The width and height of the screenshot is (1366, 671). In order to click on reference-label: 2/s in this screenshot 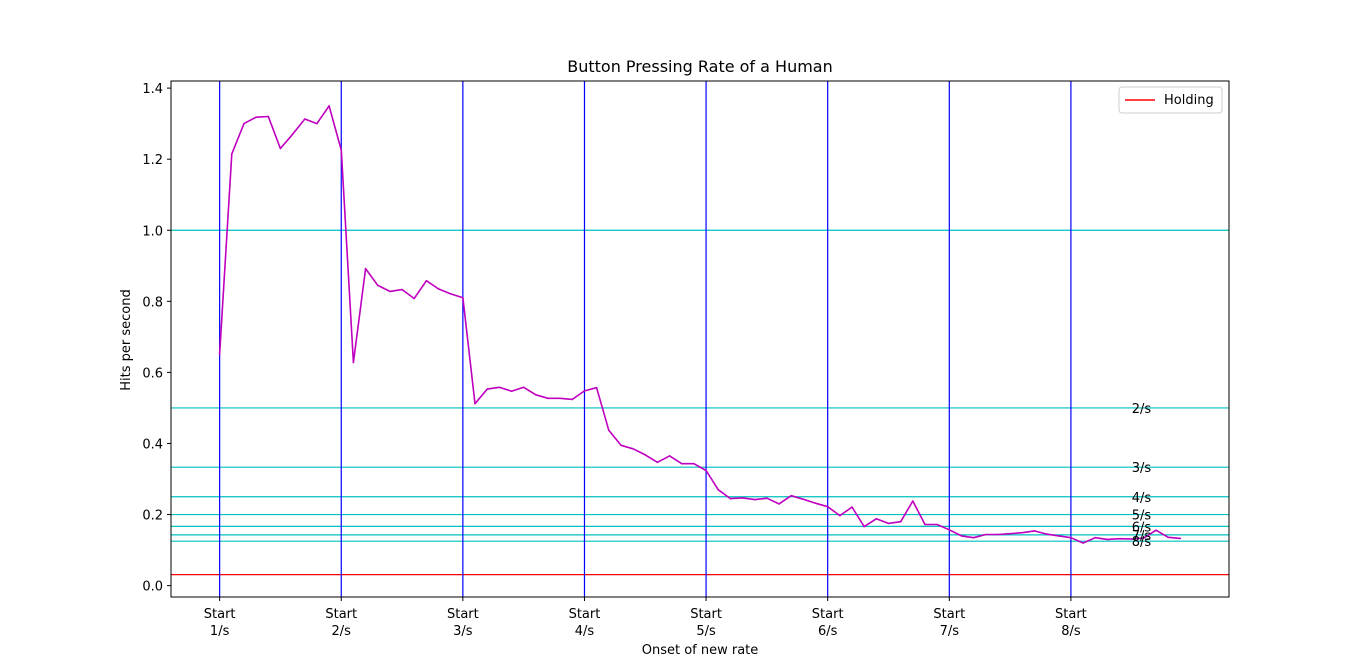, I will do `click(1142, 409)`.